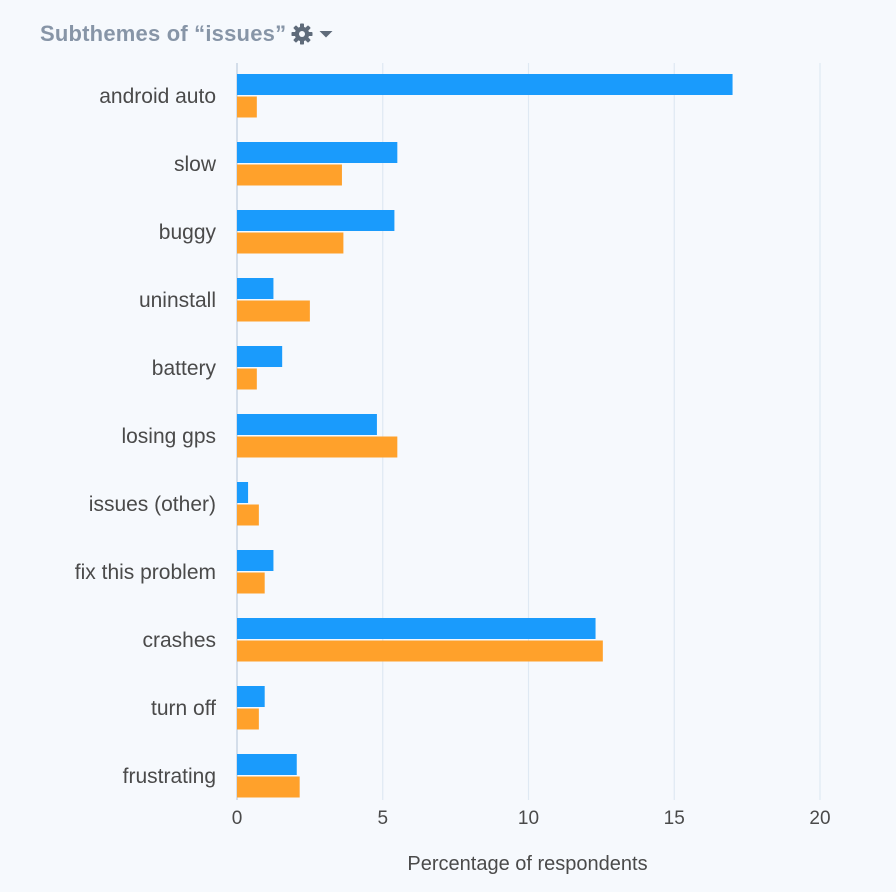  Describe the element at coordinates (243, 492) in the screenshot. I see `bar-issues-other--series-1` at that location.